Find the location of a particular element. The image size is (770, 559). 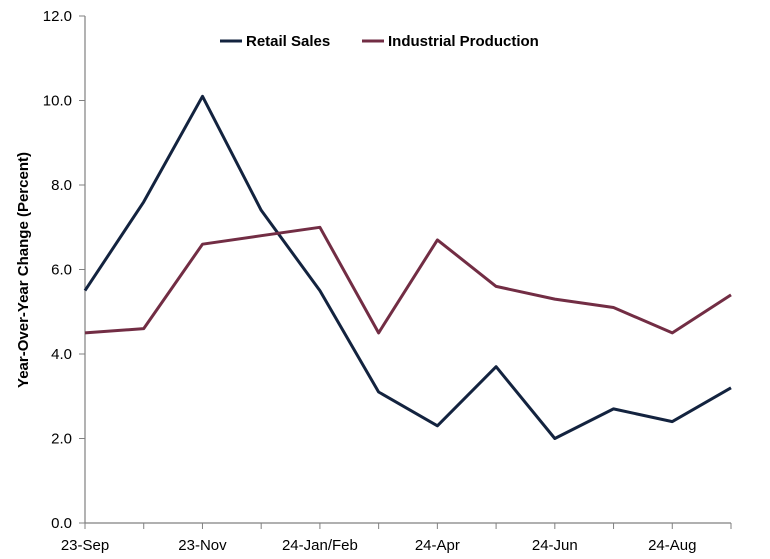

y-tick-label: 0.0 is located at coordinates (61, 523).